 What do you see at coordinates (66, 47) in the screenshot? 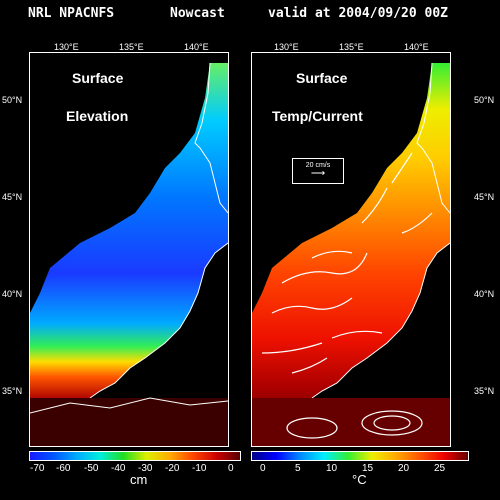
I see `lon-tick-130-left: 130°E` at bounding box center [66, 47].